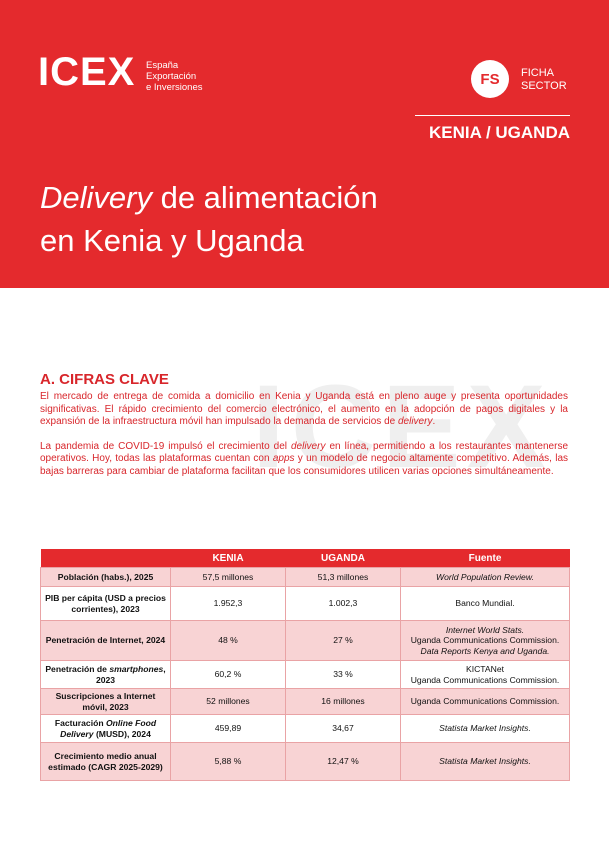 The height and width of the screenshot is (861, 609). I want to click on table-header: KENIA UGANDA Fuente, so click(305, 558).